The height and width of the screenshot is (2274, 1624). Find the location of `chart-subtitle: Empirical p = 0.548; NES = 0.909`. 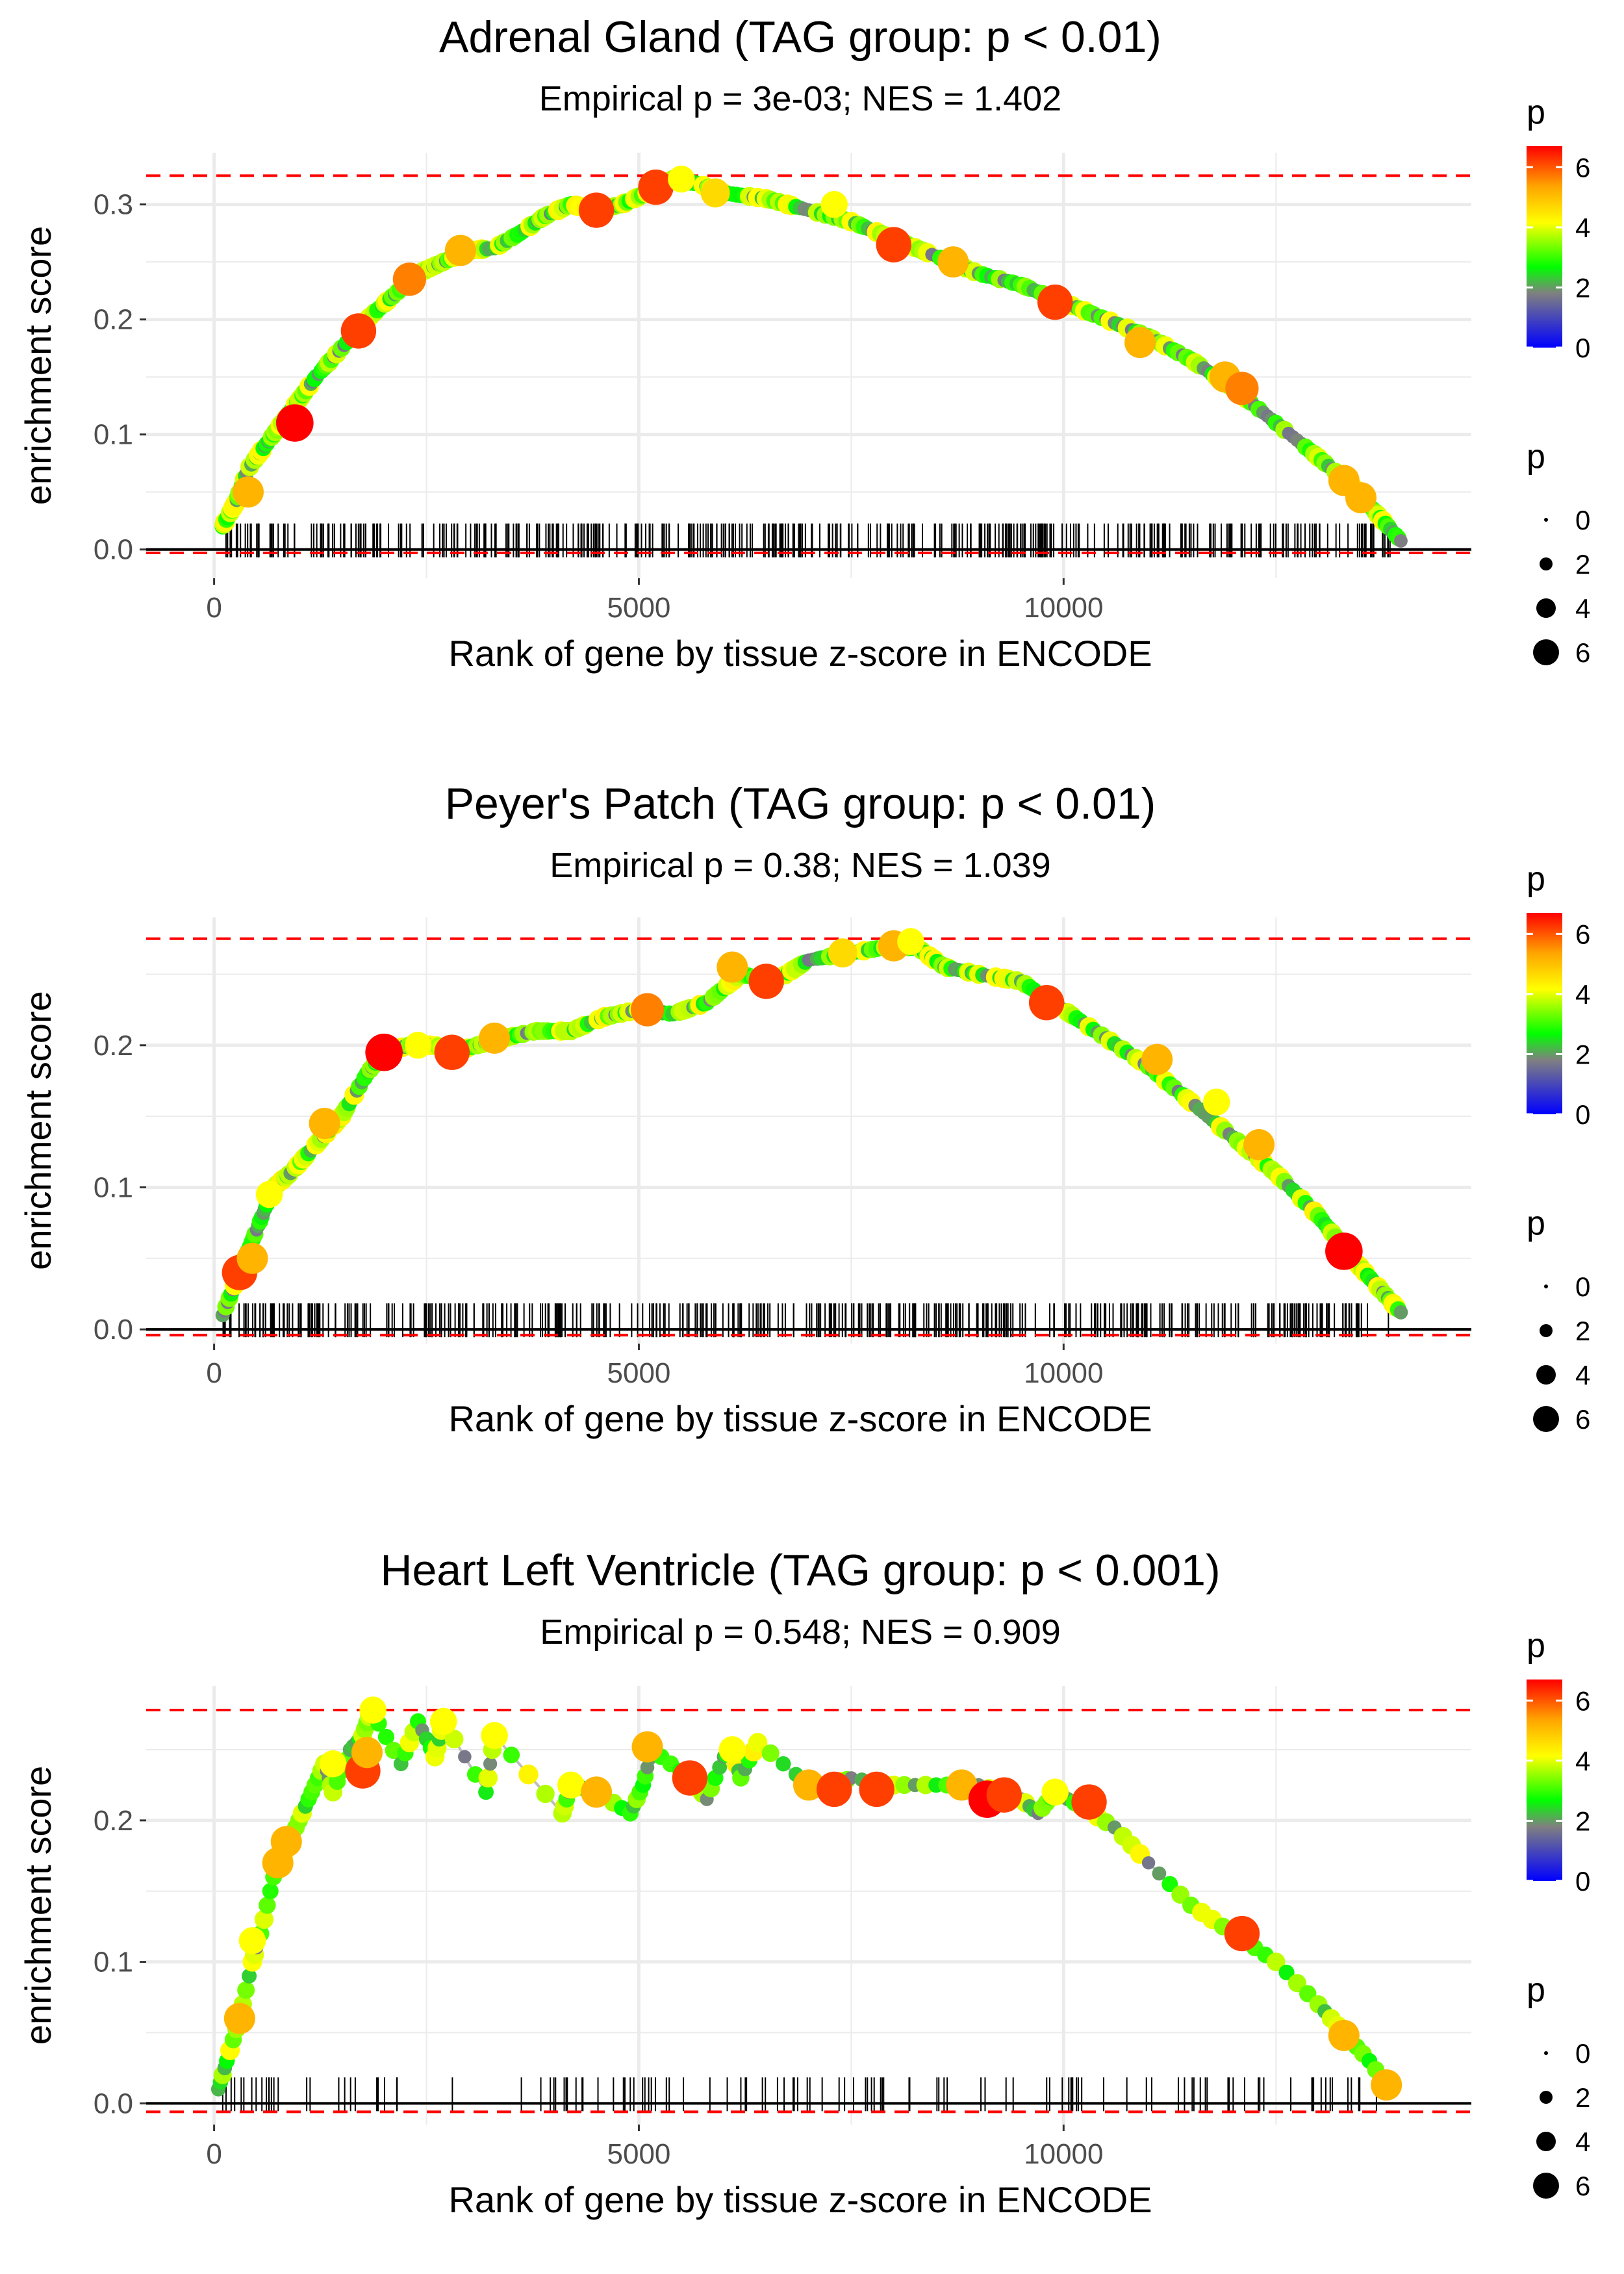

chart-subtitle: Empirical p = 0.548; NES = 0.909 is located at coordinates (800, 1632).